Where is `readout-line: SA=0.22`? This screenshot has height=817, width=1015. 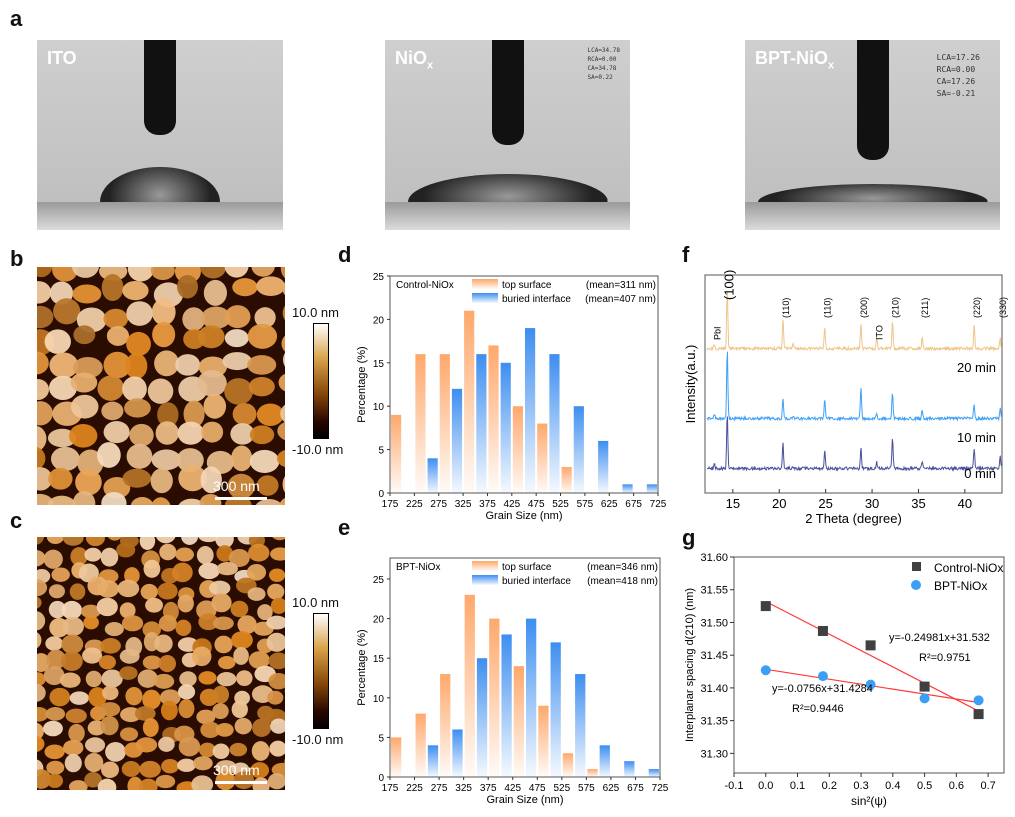
readout-line: SA=0.22 is located at coordinates (600, 77).